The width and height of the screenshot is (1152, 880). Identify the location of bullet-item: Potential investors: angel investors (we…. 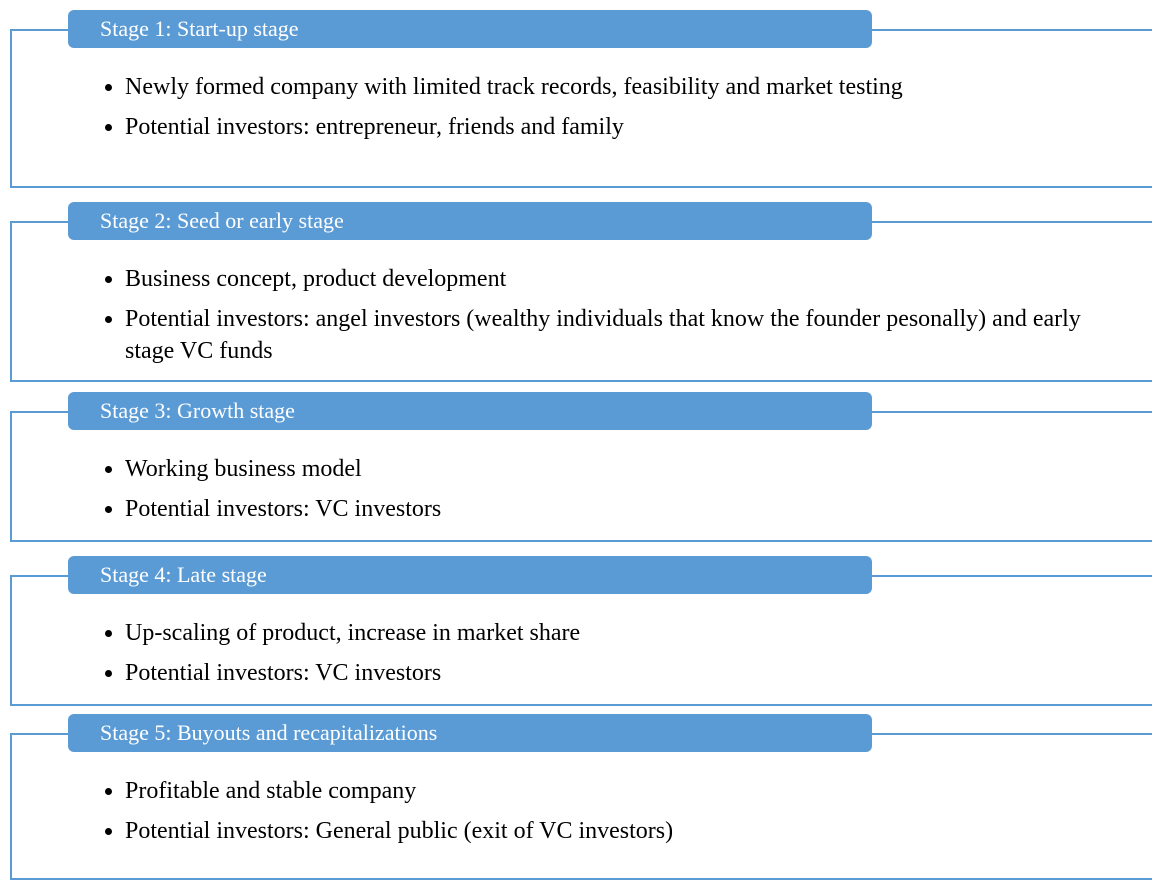
(620, 335).